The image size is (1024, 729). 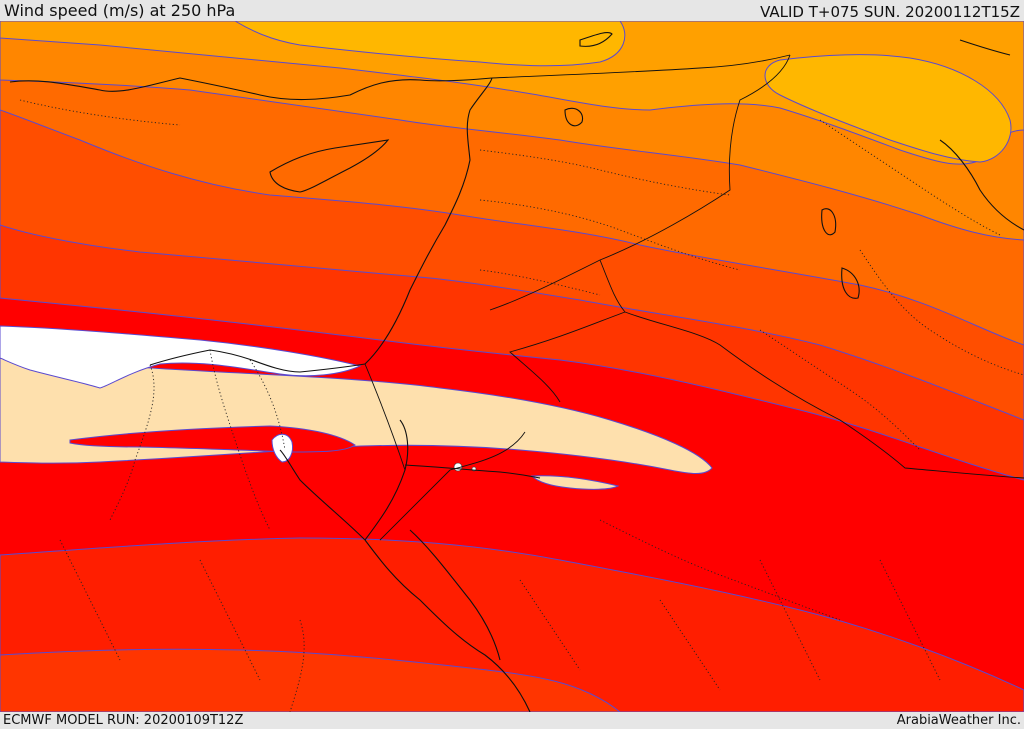 What do you see at coordinates (282, 448) in the screenshot?
I see `white-island` at bounding box center [282, 448].